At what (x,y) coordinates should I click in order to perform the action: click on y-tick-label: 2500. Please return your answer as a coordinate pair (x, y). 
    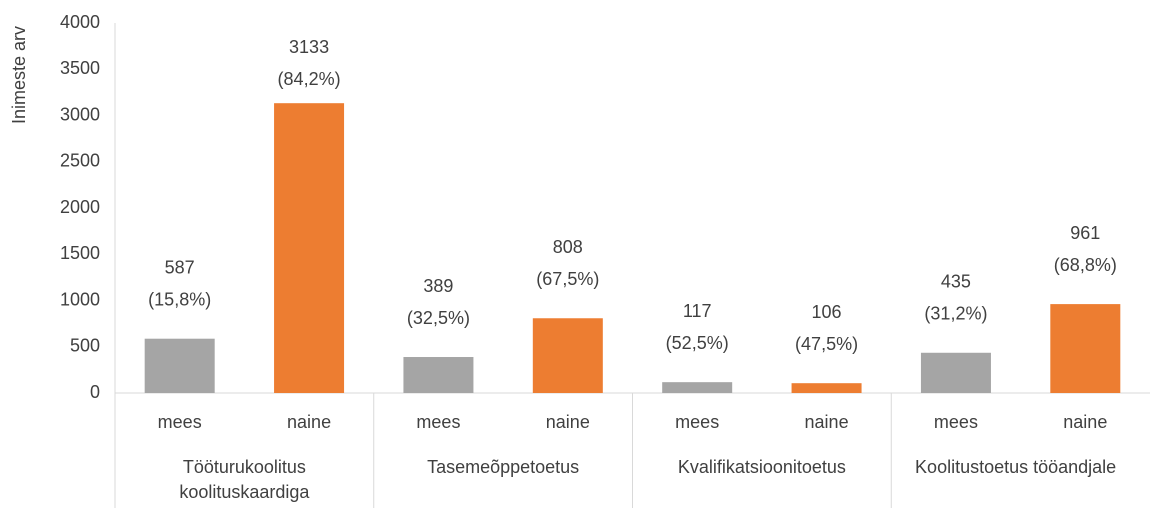
    Looking at the image, I should click on (80, 161).